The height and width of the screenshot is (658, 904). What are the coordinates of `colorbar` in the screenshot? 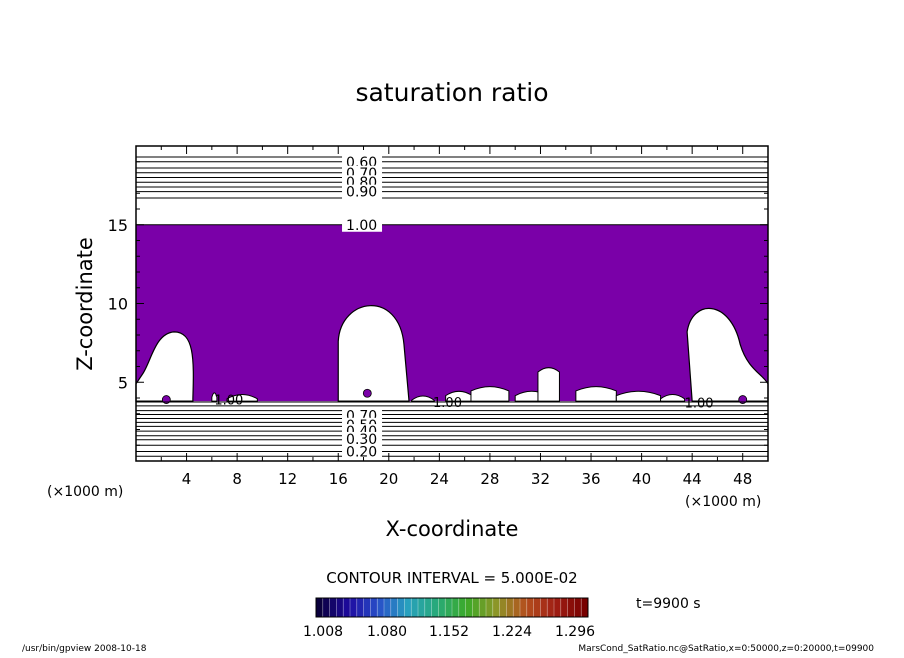 It's located at (452, 607).